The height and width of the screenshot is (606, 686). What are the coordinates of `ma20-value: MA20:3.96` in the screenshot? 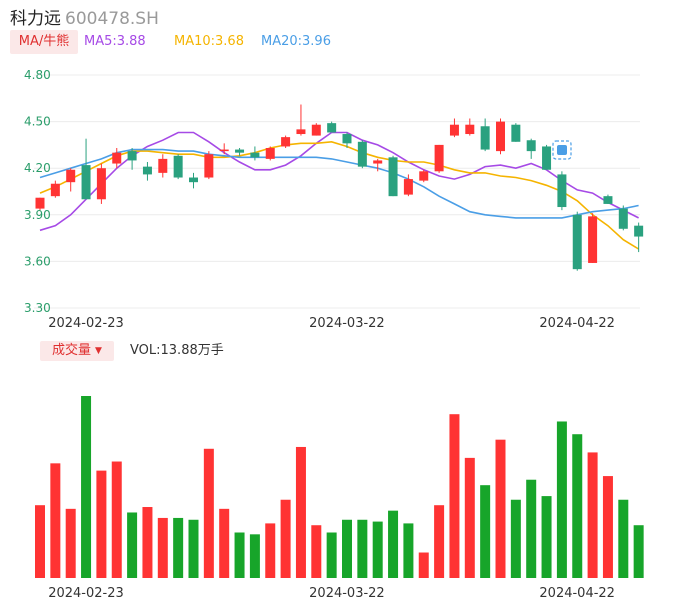 It's located at (296, 41).